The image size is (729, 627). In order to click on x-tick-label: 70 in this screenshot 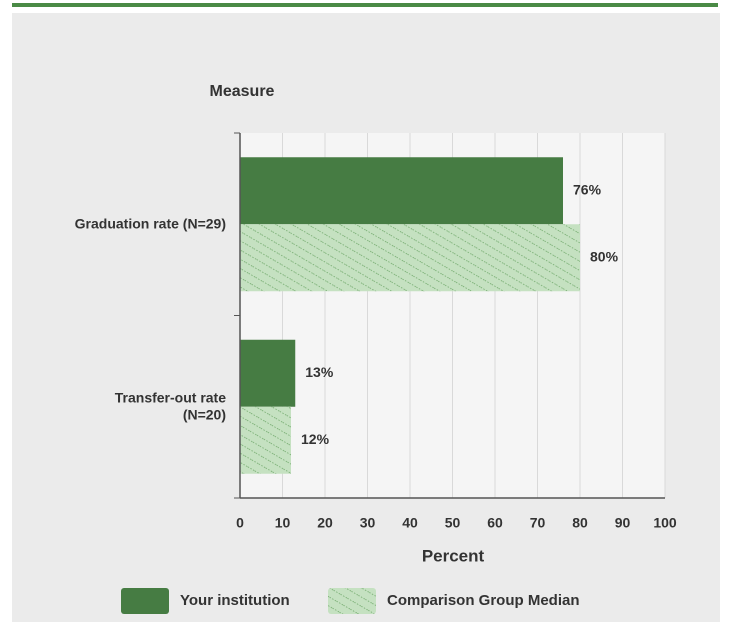, I will do `click(538, 523)`.